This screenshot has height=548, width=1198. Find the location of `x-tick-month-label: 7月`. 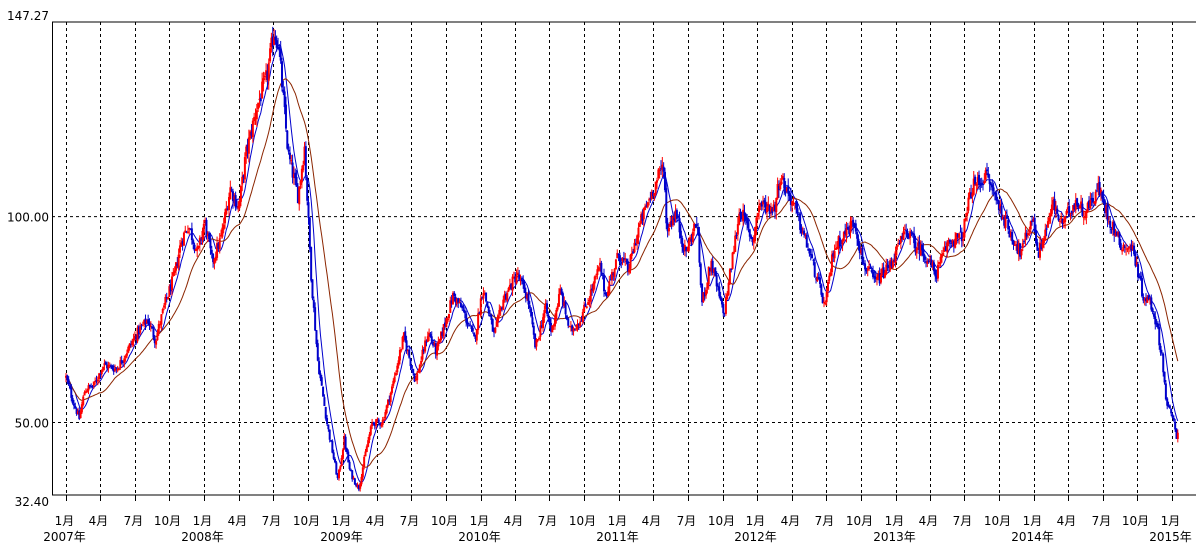

x-tick-month-label: 7月 is located at coordinates (134, 521).